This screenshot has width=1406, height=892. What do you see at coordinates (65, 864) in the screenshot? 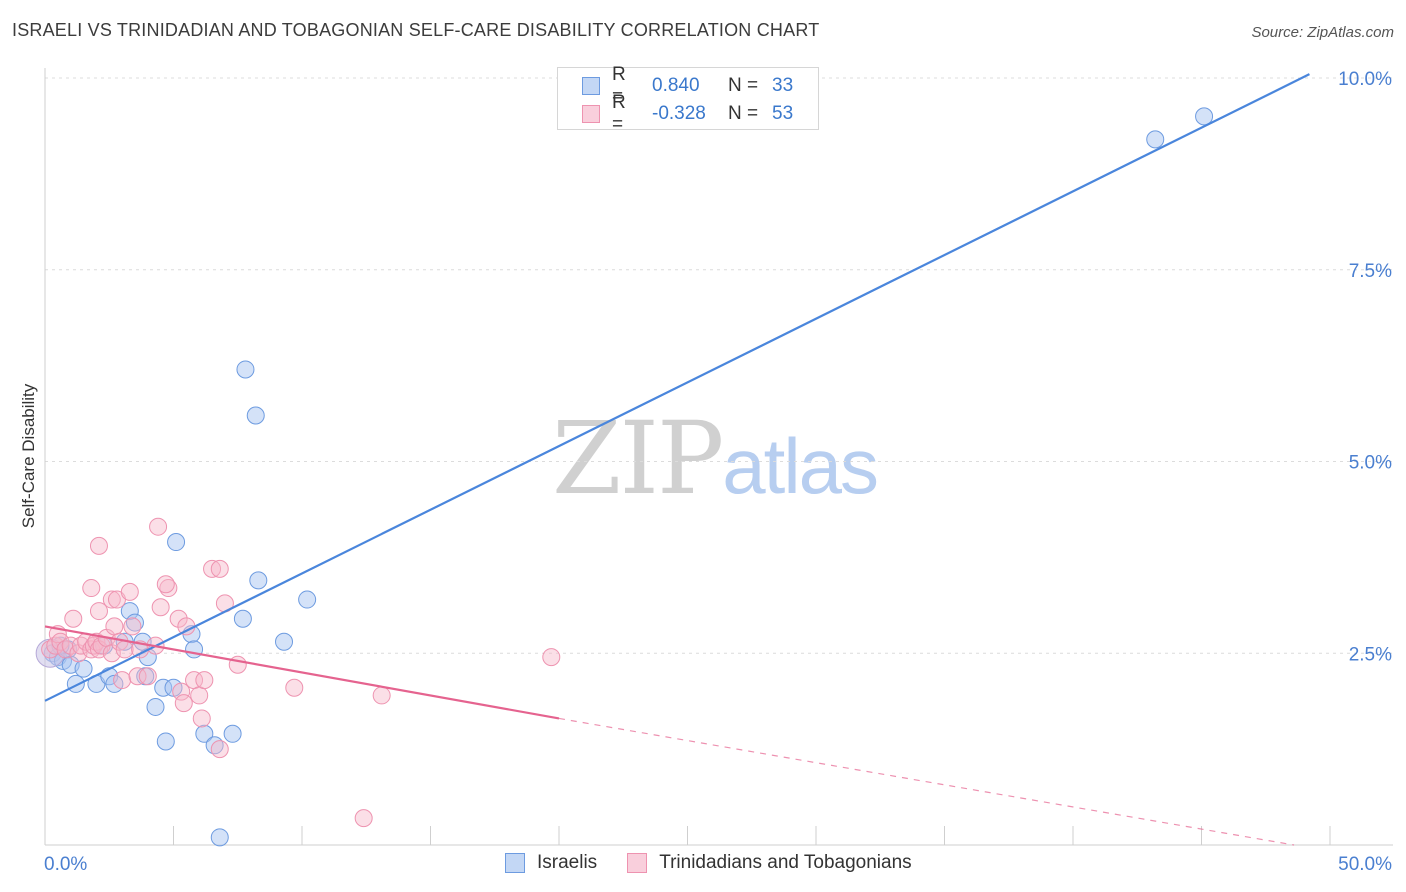
I see `x-tick-label: 0.0%` at bounding box center [65, 864].